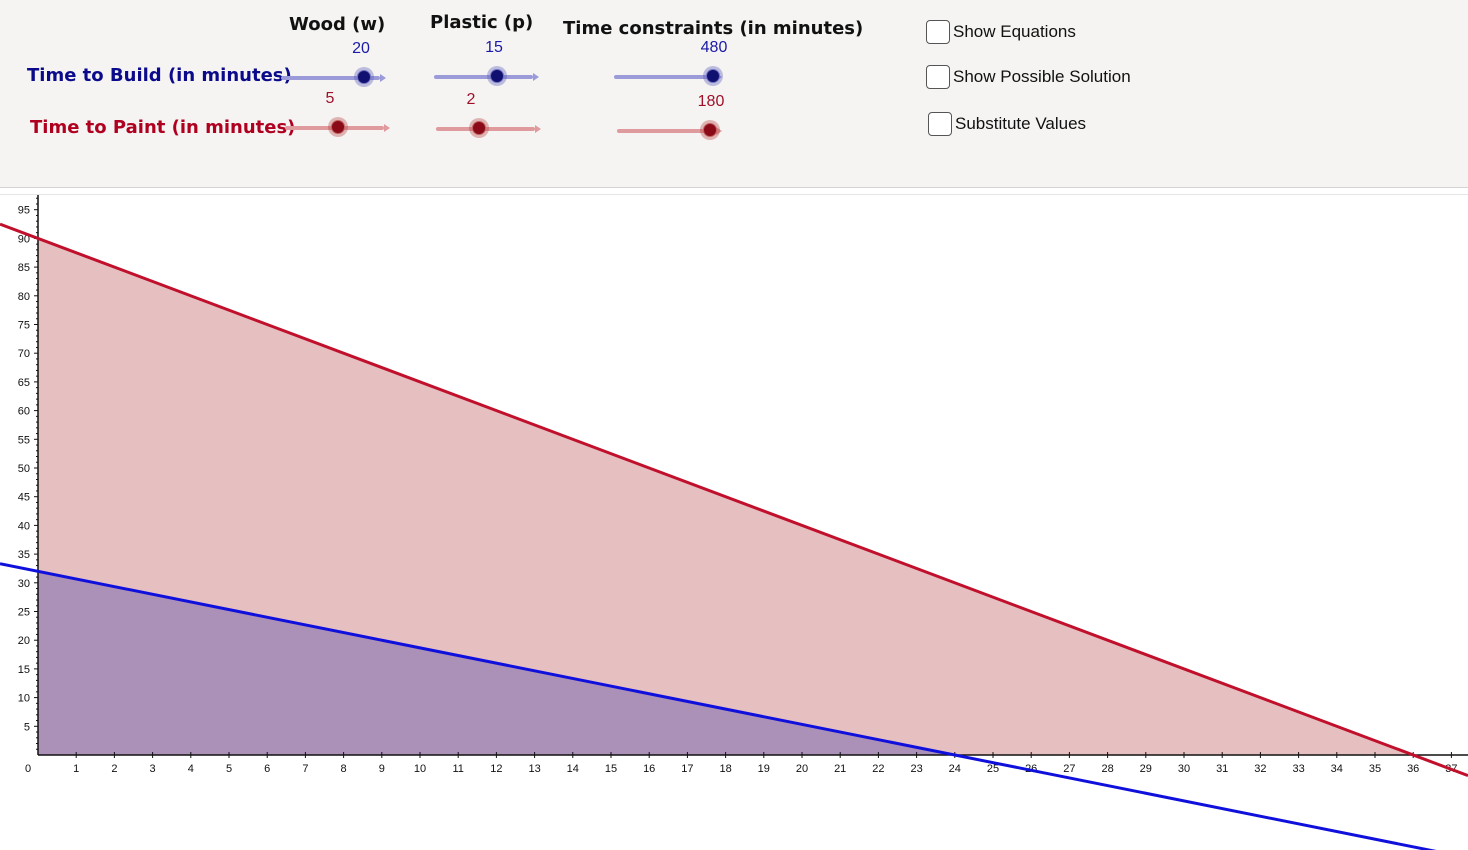  Describe the element at coordinates (24, 613) in the screenshot. I see `y-tick-label: 25` at that location.